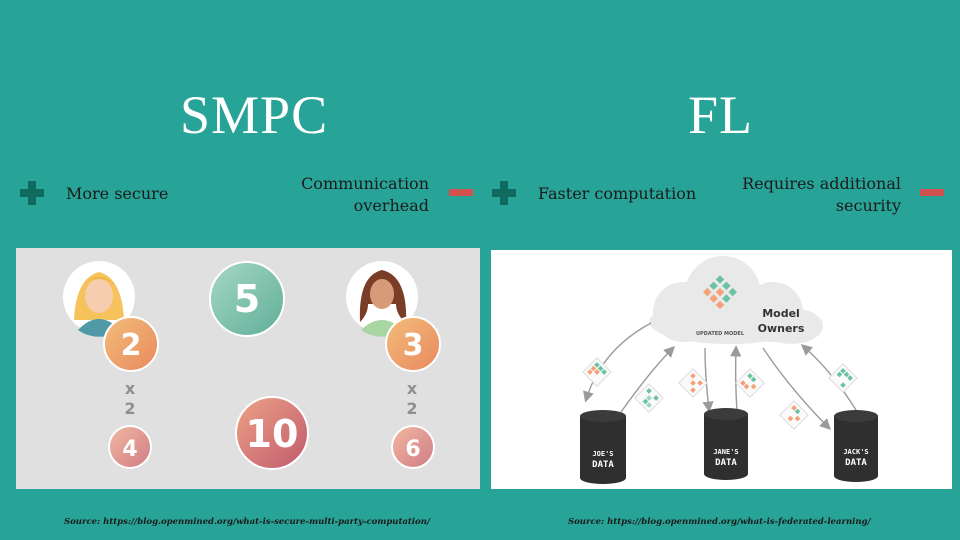  I want to click on fl-con-line-2: security, so click(868, 205).